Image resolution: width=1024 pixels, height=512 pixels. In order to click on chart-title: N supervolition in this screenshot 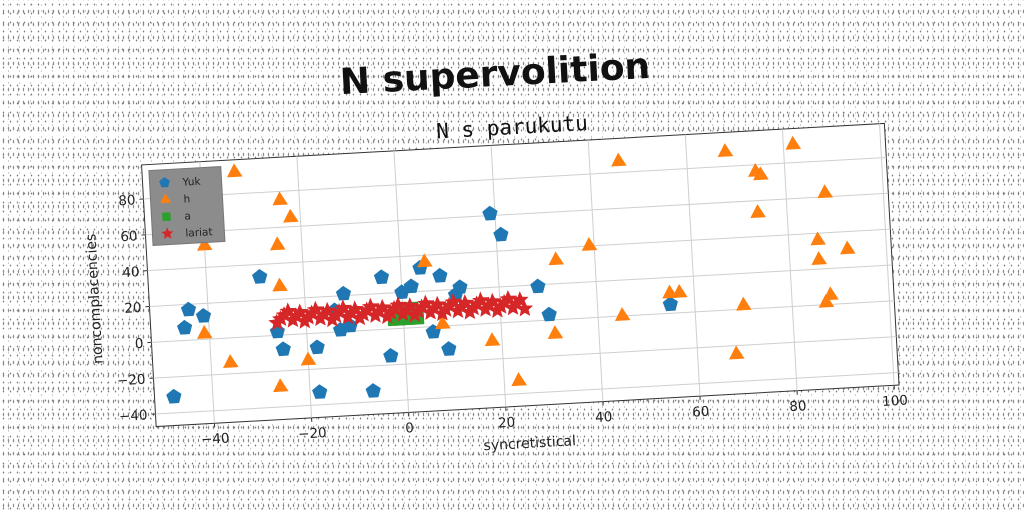, I will do `click(495, 74)`.